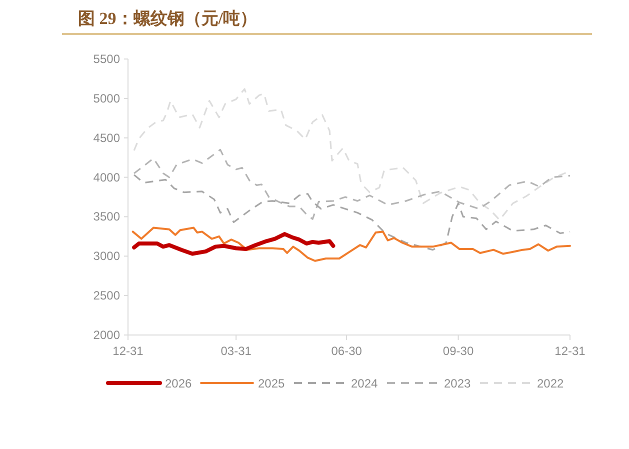 This screenshot has height=449, width=629. I want to click on y-tick-label: 5500, so click(106, 59).